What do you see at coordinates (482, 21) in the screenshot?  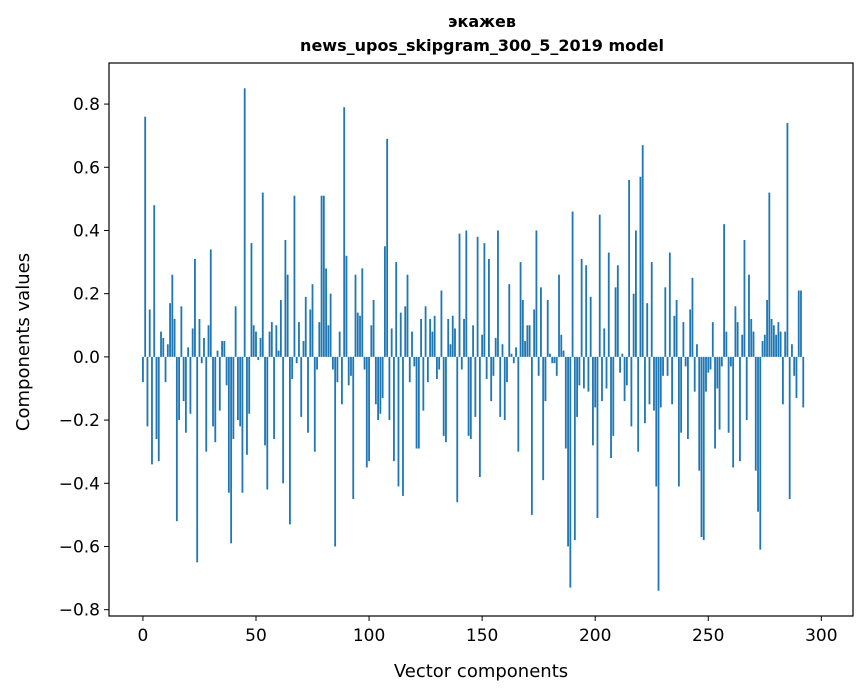 I see `chart-title-line1: экажев` at bounding box center [482, 21].